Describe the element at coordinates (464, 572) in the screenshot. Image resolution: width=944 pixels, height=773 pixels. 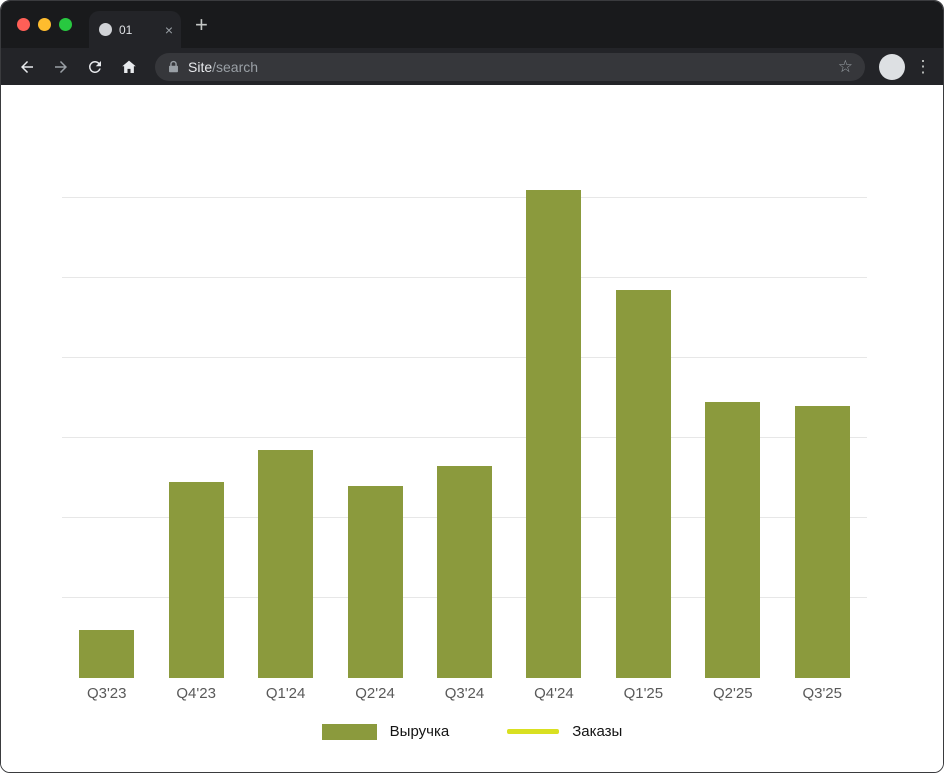
I see `bar-Q3'24` at that location.